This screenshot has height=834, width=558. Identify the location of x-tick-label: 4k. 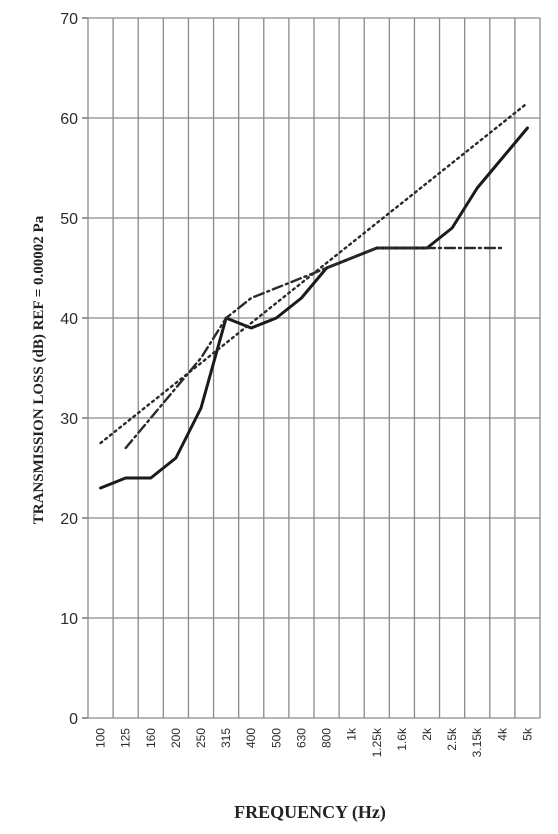
(502, 734).